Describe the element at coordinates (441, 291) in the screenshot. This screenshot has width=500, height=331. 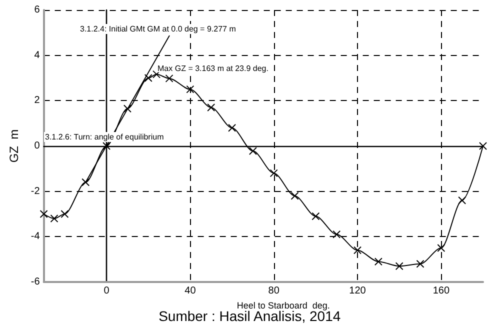
I see `x-tick-label: 160` at that location.